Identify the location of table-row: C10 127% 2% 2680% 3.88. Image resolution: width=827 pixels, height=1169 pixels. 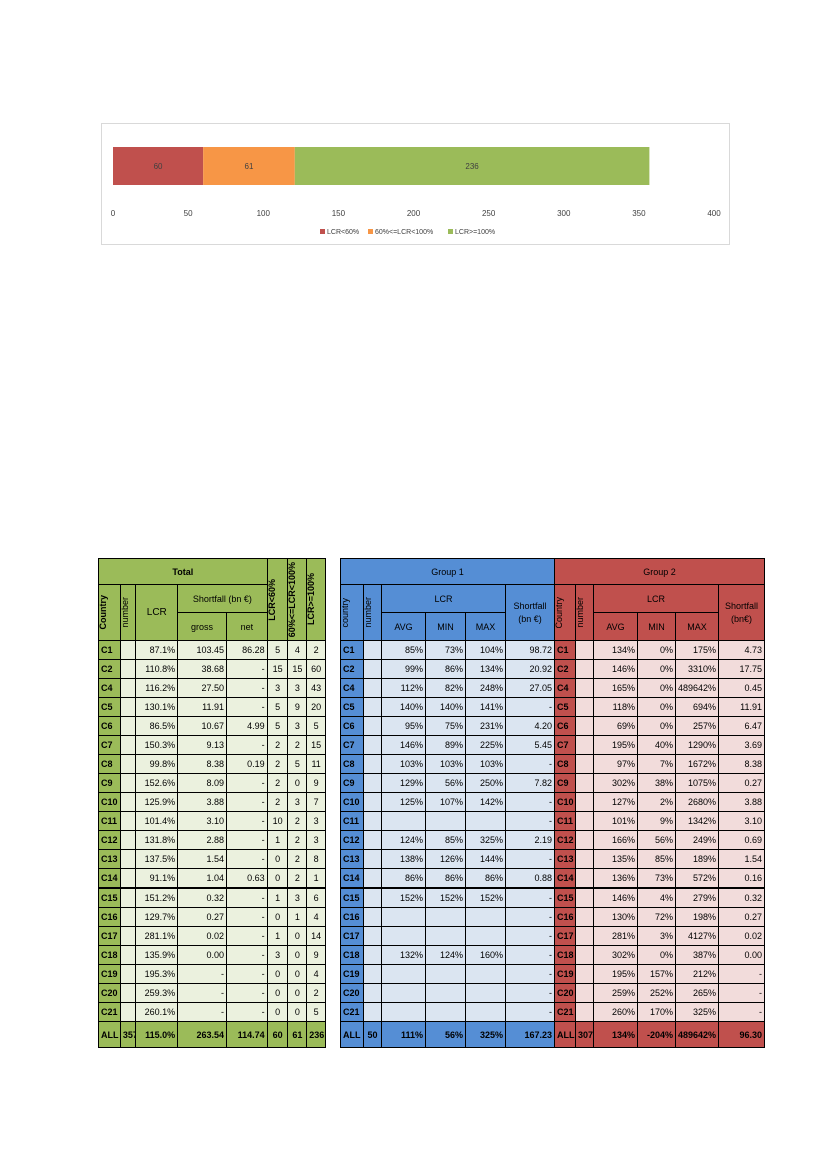
(660, 802).